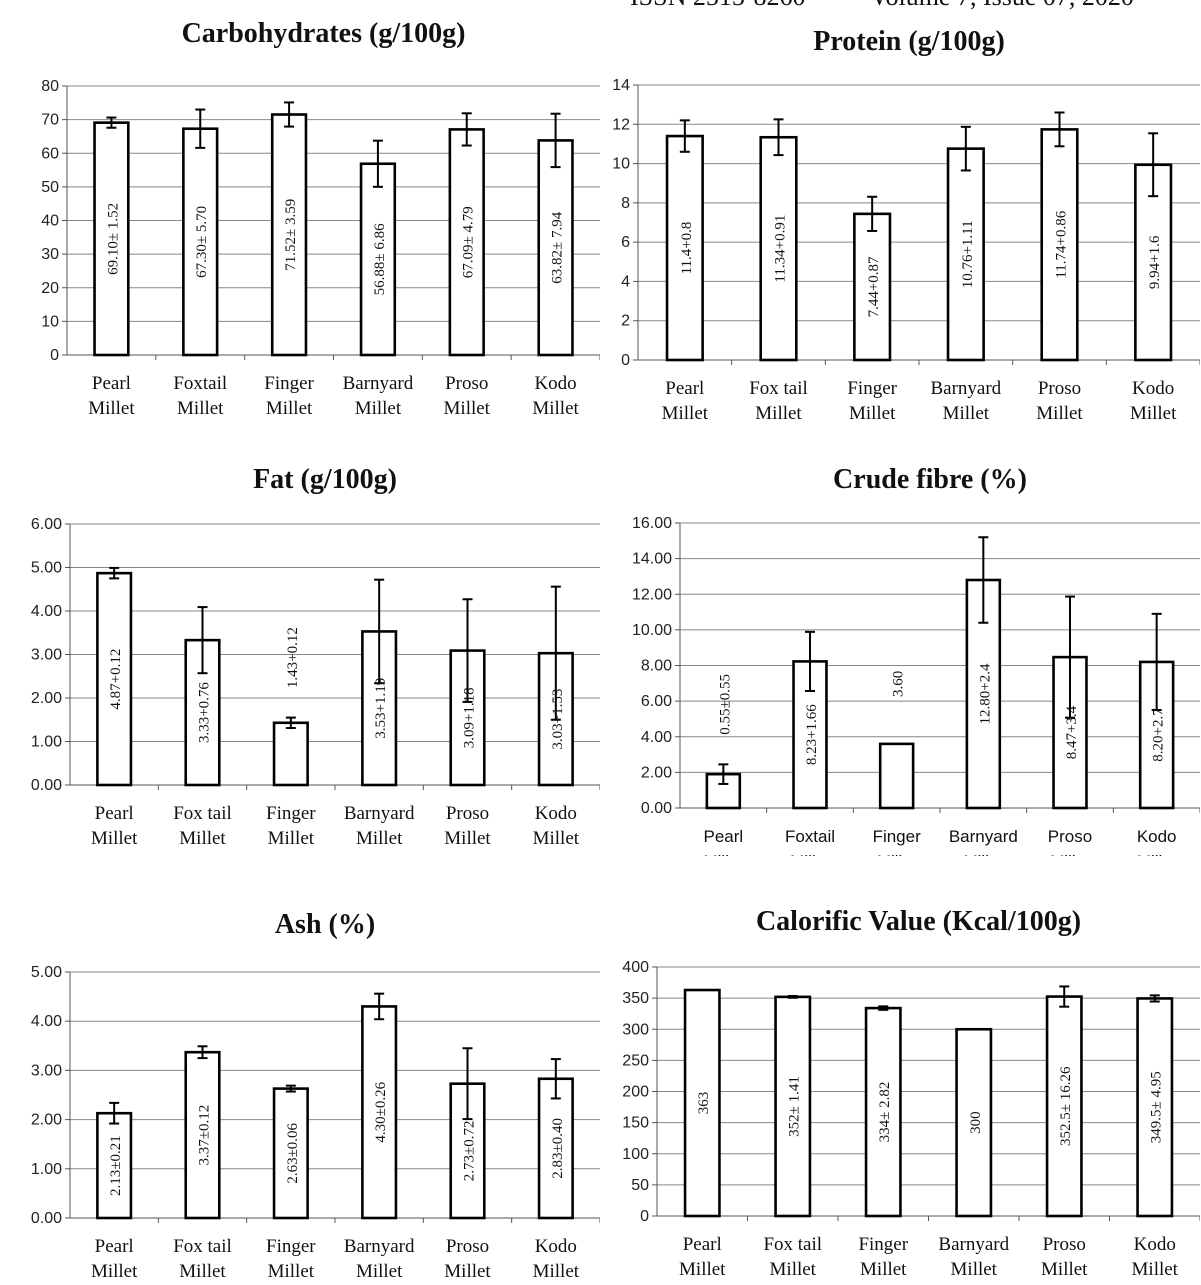 The image size is (1201, 1285). I want to click on data-label: 2.63±0.06, so click(293, 1152).